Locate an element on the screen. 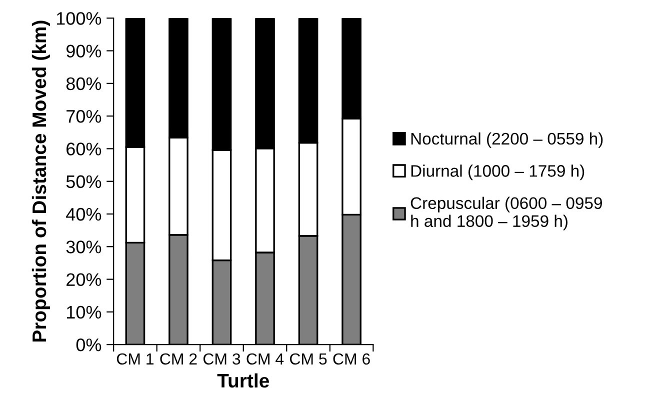  y-tick-label: 100% is located at coordinates (79, 18).